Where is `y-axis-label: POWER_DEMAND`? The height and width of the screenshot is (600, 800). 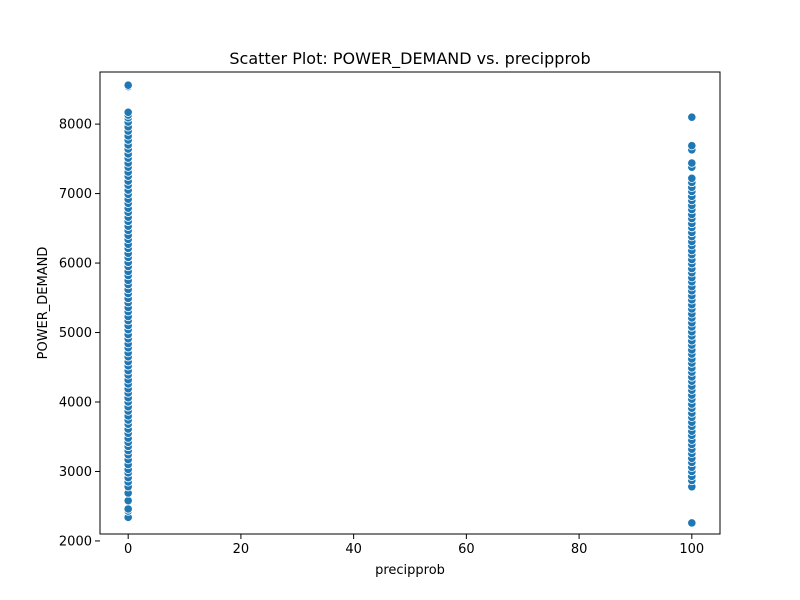
y-axis-label: POWER_DEMAND is located at coordinates (43, 303).